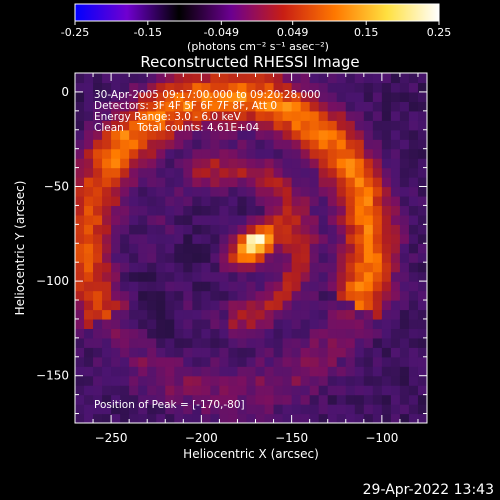 This screenshot has width=500, height=500. I want to click on colorbar-tick-label: -0.15, so click(148, 32).